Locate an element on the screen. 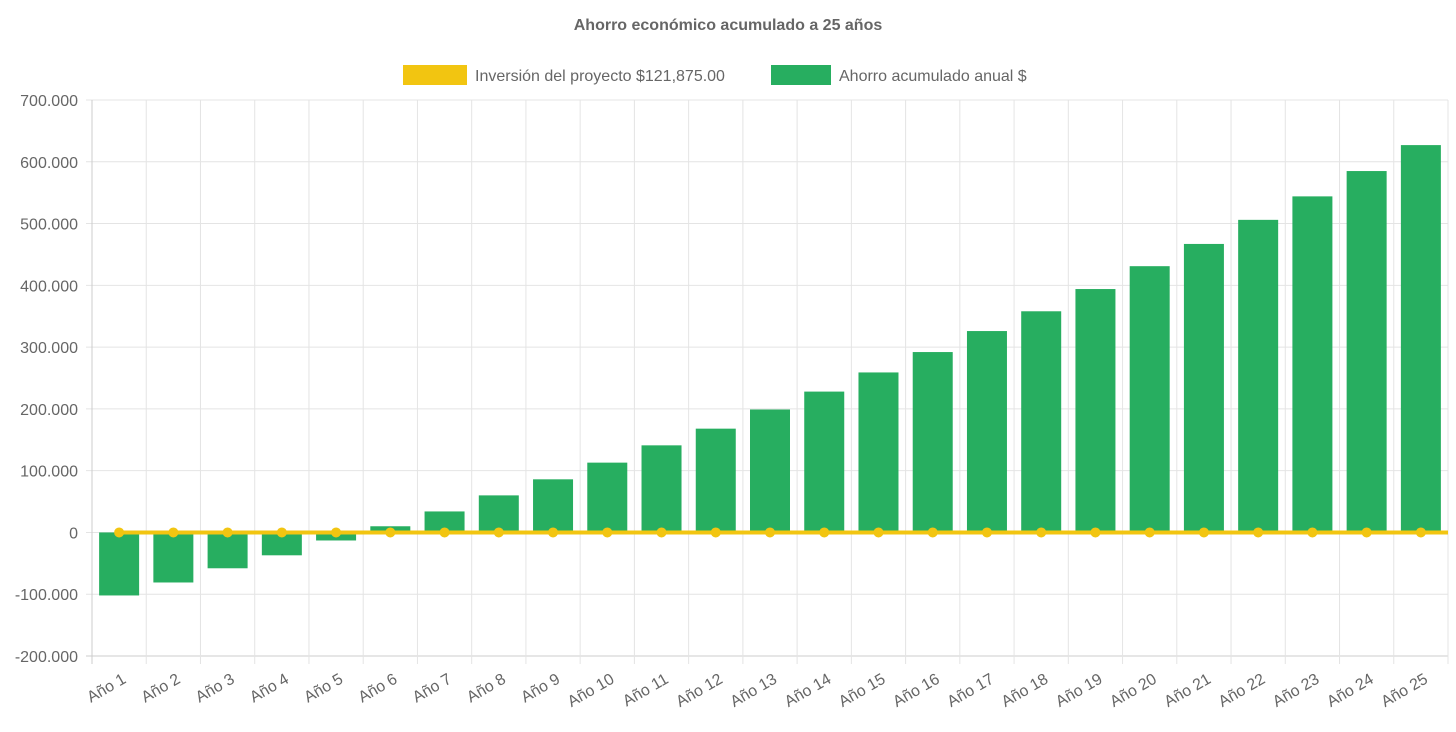 The height and width of the screenshot is (732, 1456). y-tick-label: 700.000 is located at coordinates (49, 101).